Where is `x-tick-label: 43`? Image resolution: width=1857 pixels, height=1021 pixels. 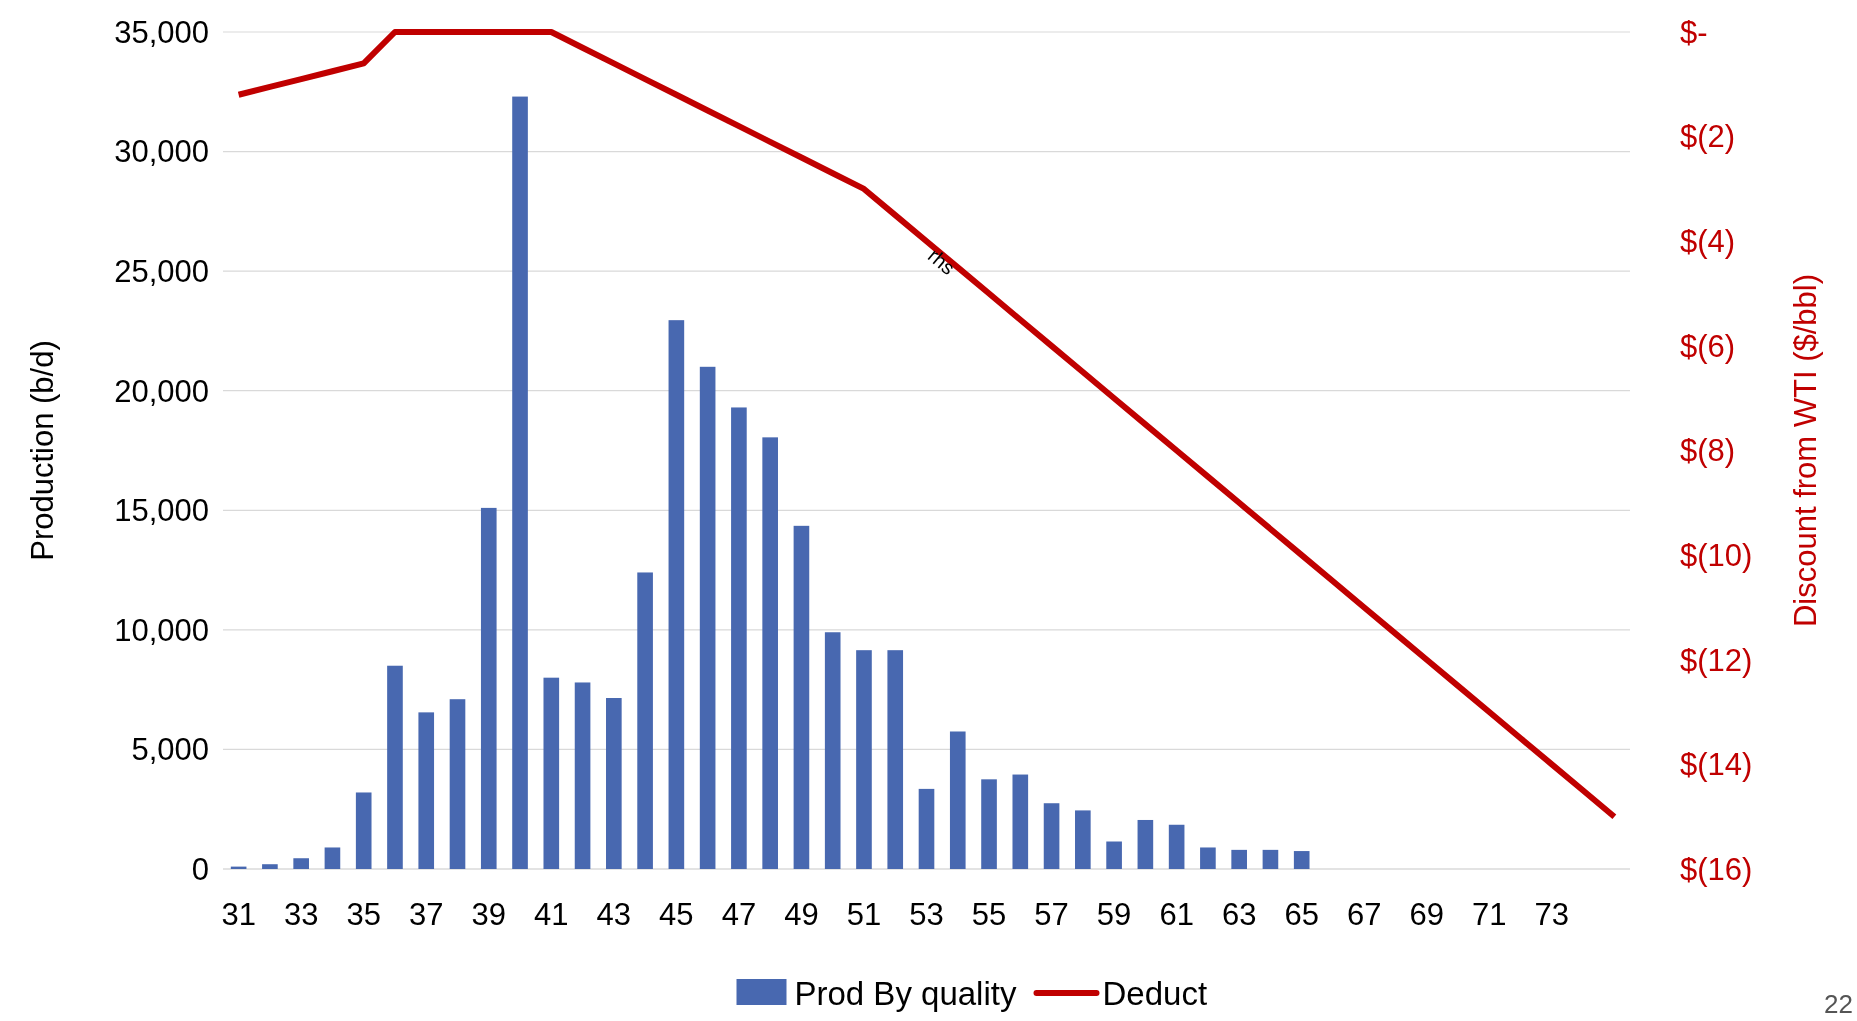 x-tick-label: 43 is located at coordinates (614, 914).